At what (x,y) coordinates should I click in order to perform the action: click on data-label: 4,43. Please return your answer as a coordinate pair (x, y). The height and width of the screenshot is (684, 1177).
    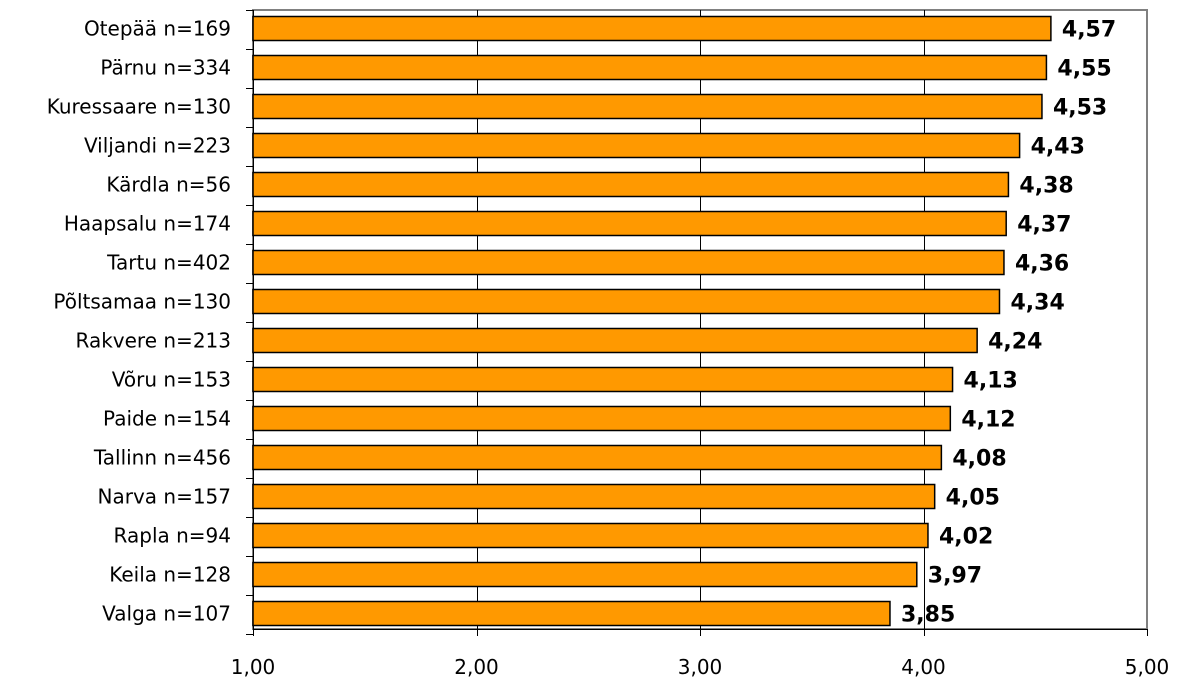
    Looking at the image, I should click on (1058, 147).